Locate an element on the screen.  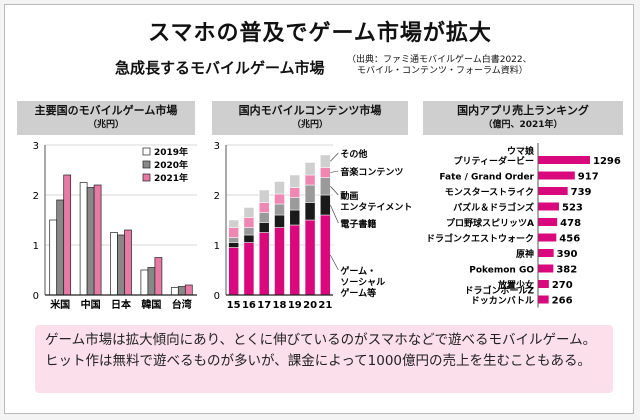
chart2-series-label: 電子書籍 is located at coordinates (358, 224).